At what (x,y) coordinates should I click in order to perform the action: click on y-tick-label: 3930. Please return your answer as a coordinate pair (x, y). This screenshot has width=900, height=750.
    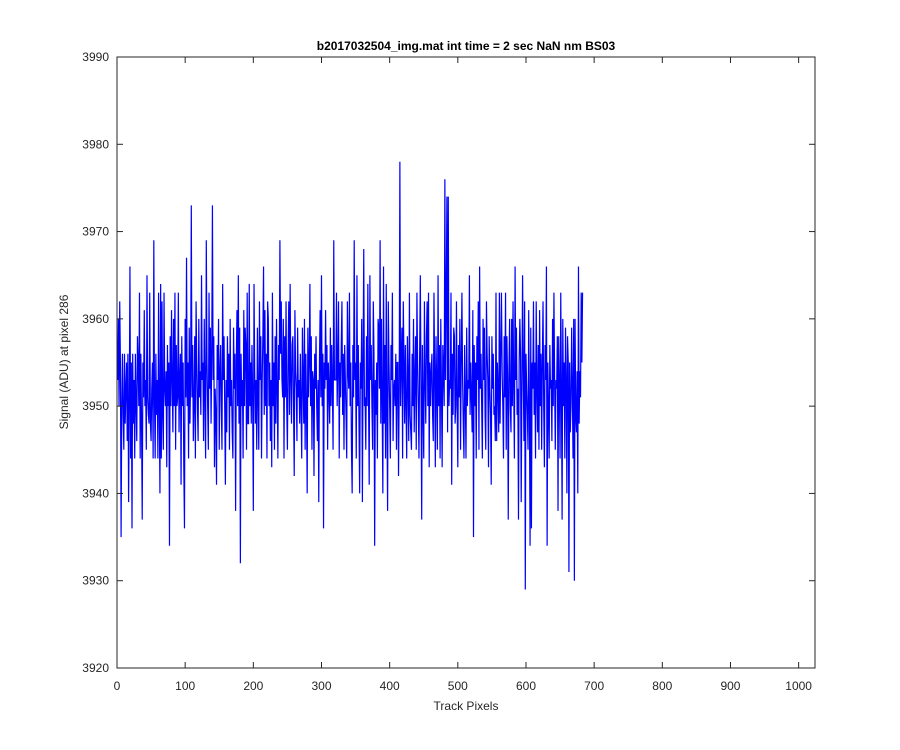
    Looking at the image, I should click on (95, 581).